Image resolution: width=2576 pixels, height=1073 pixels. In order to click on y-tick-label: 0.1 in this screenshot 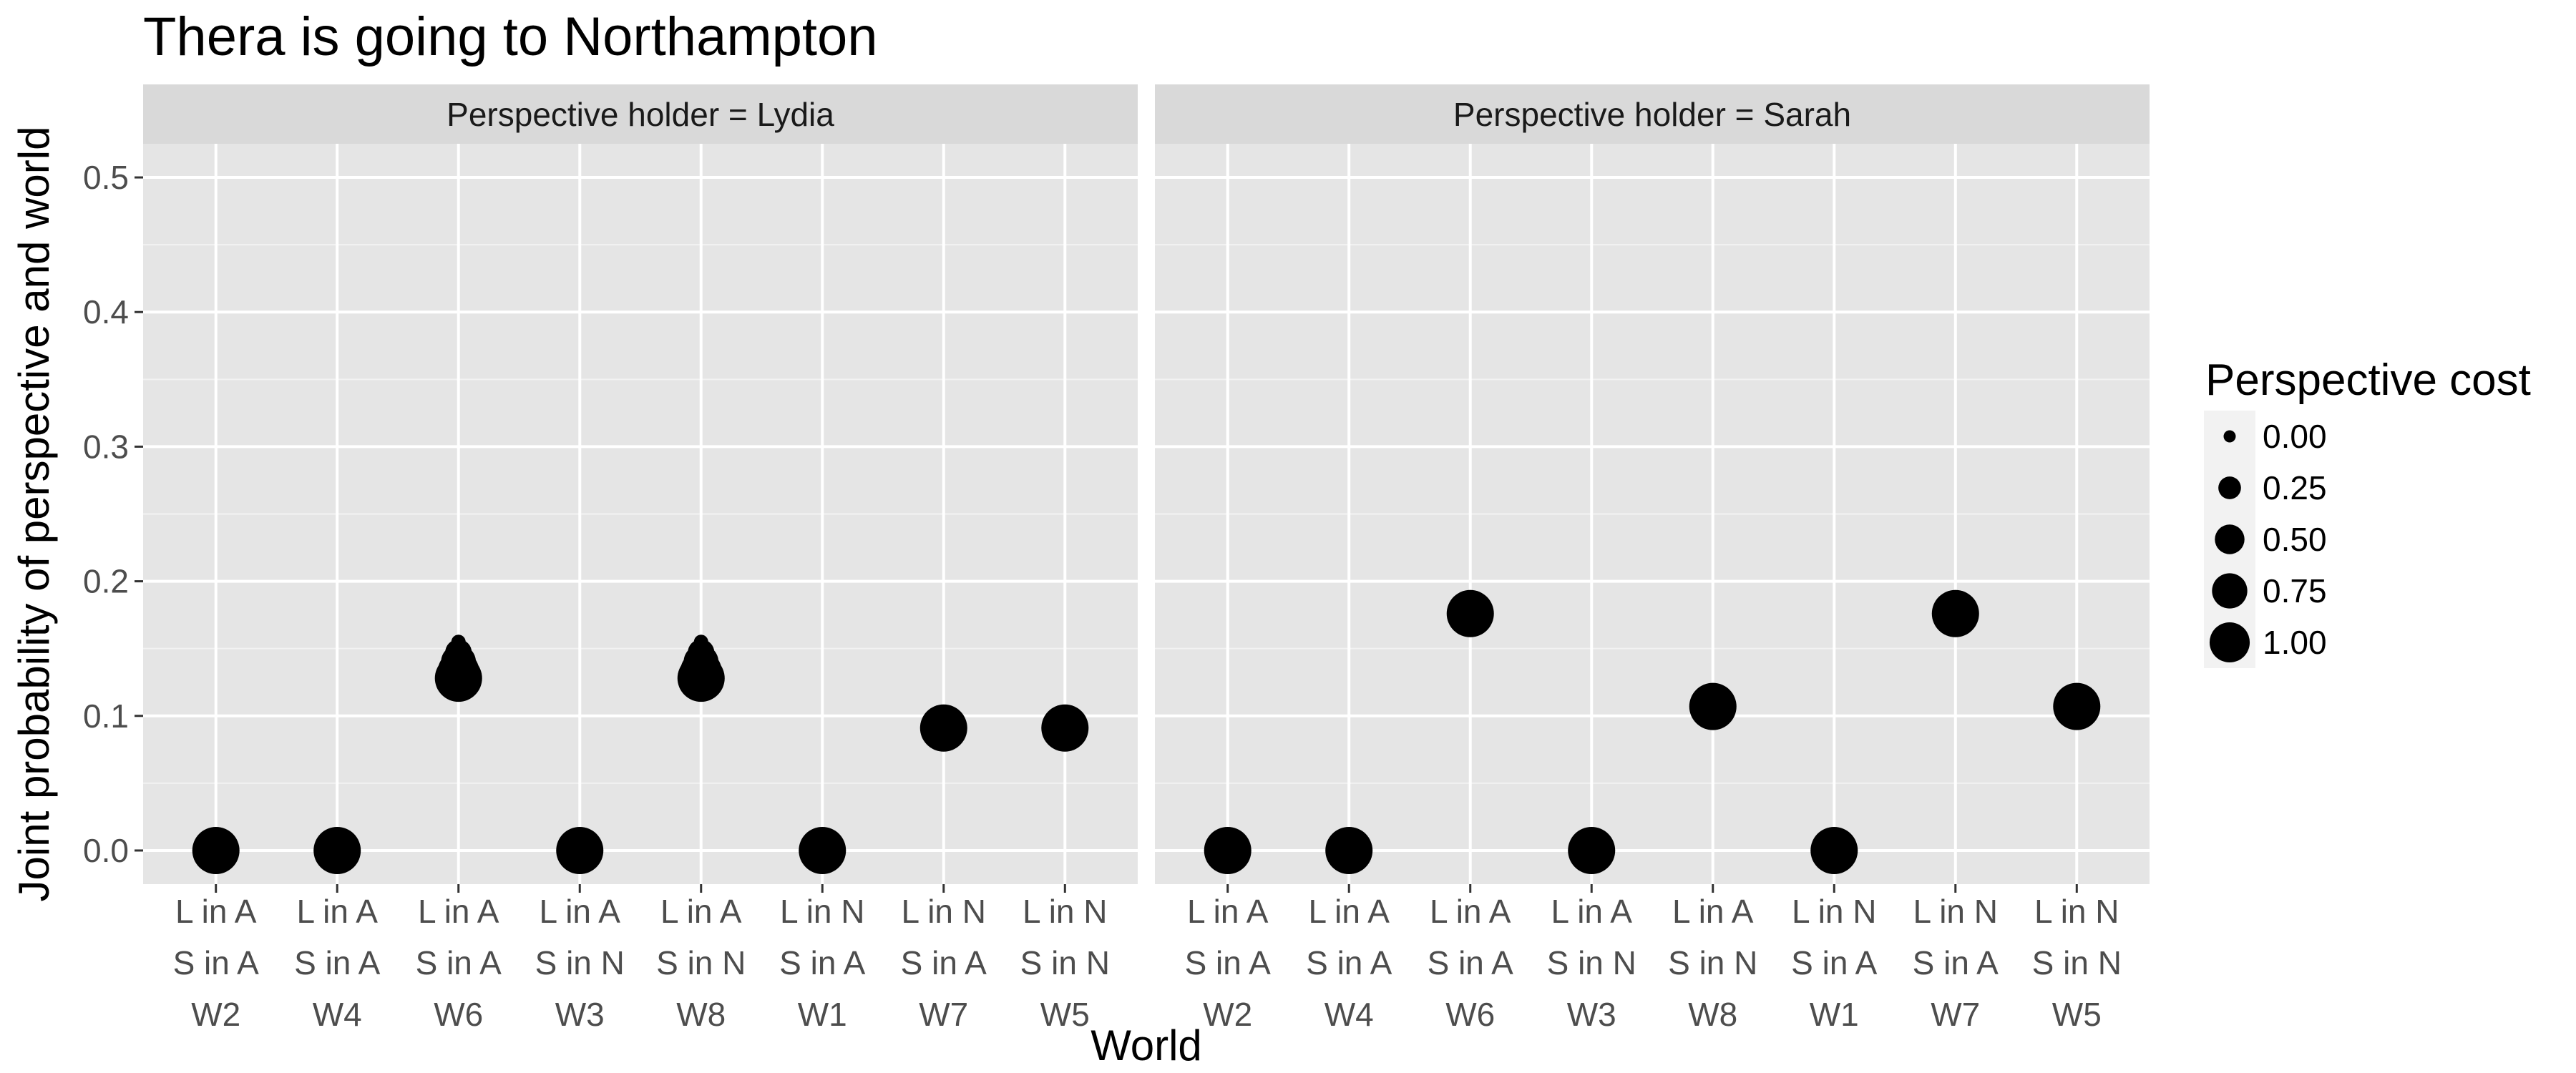, I will do `click(106, 716)`.